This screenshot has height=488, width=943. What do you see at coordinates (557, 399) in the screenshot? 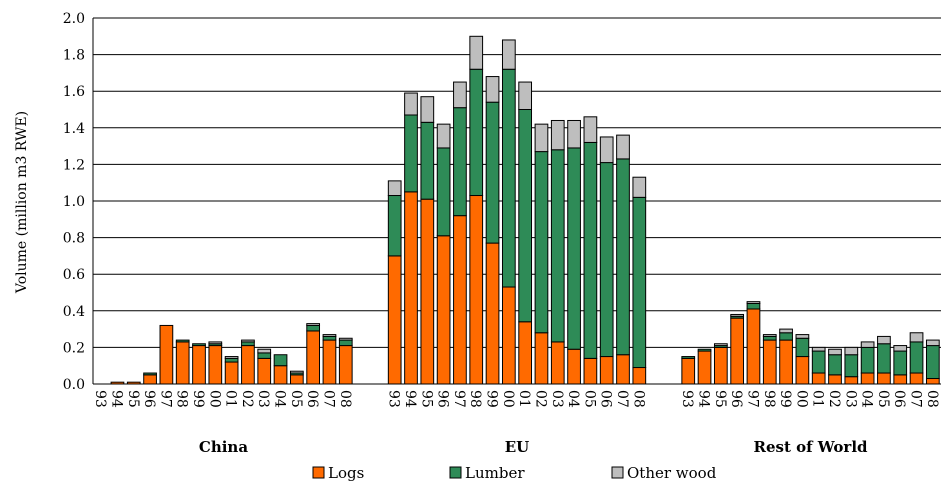
I see `x-tick-label: 03` at bounding box center [557, 399].